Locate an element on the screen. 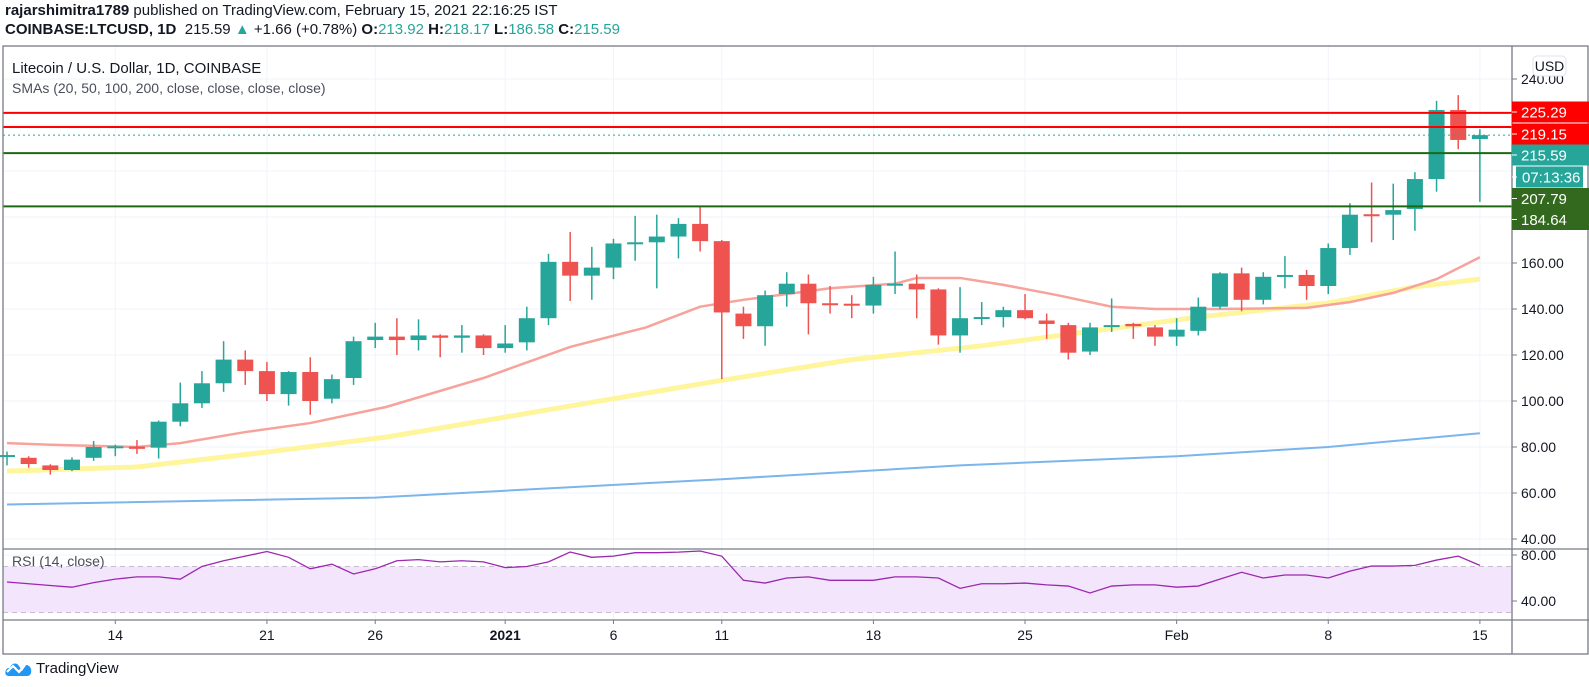 Image resolution: width=1589 pixels, height=687 pixels. symbol: COINBASE:LTCUSD, 1D is located at coordinates (91, 29).